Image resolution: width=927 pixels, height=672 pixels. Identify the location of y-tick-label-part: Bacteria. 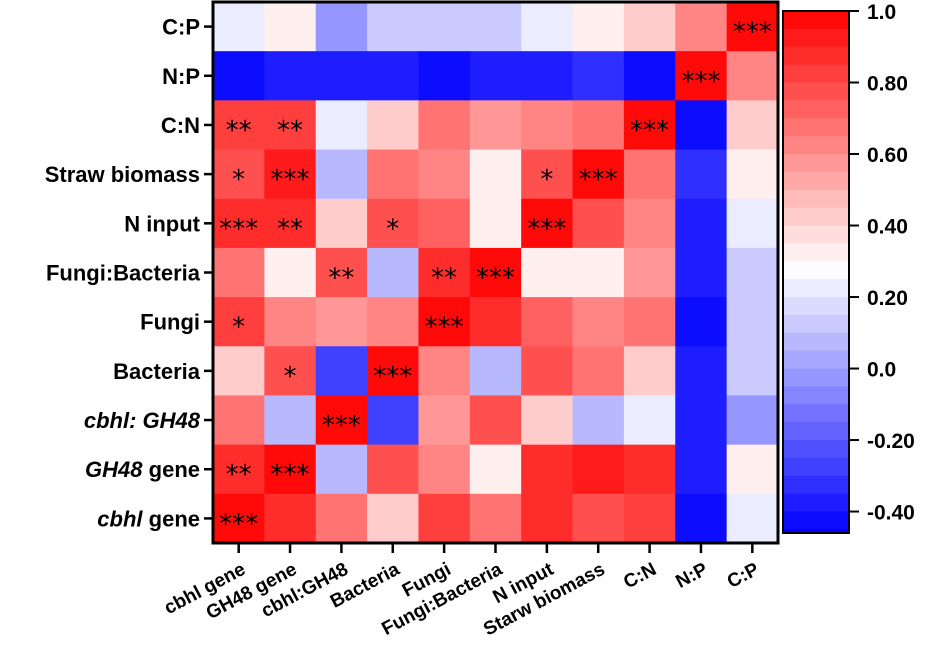
(157, 371).